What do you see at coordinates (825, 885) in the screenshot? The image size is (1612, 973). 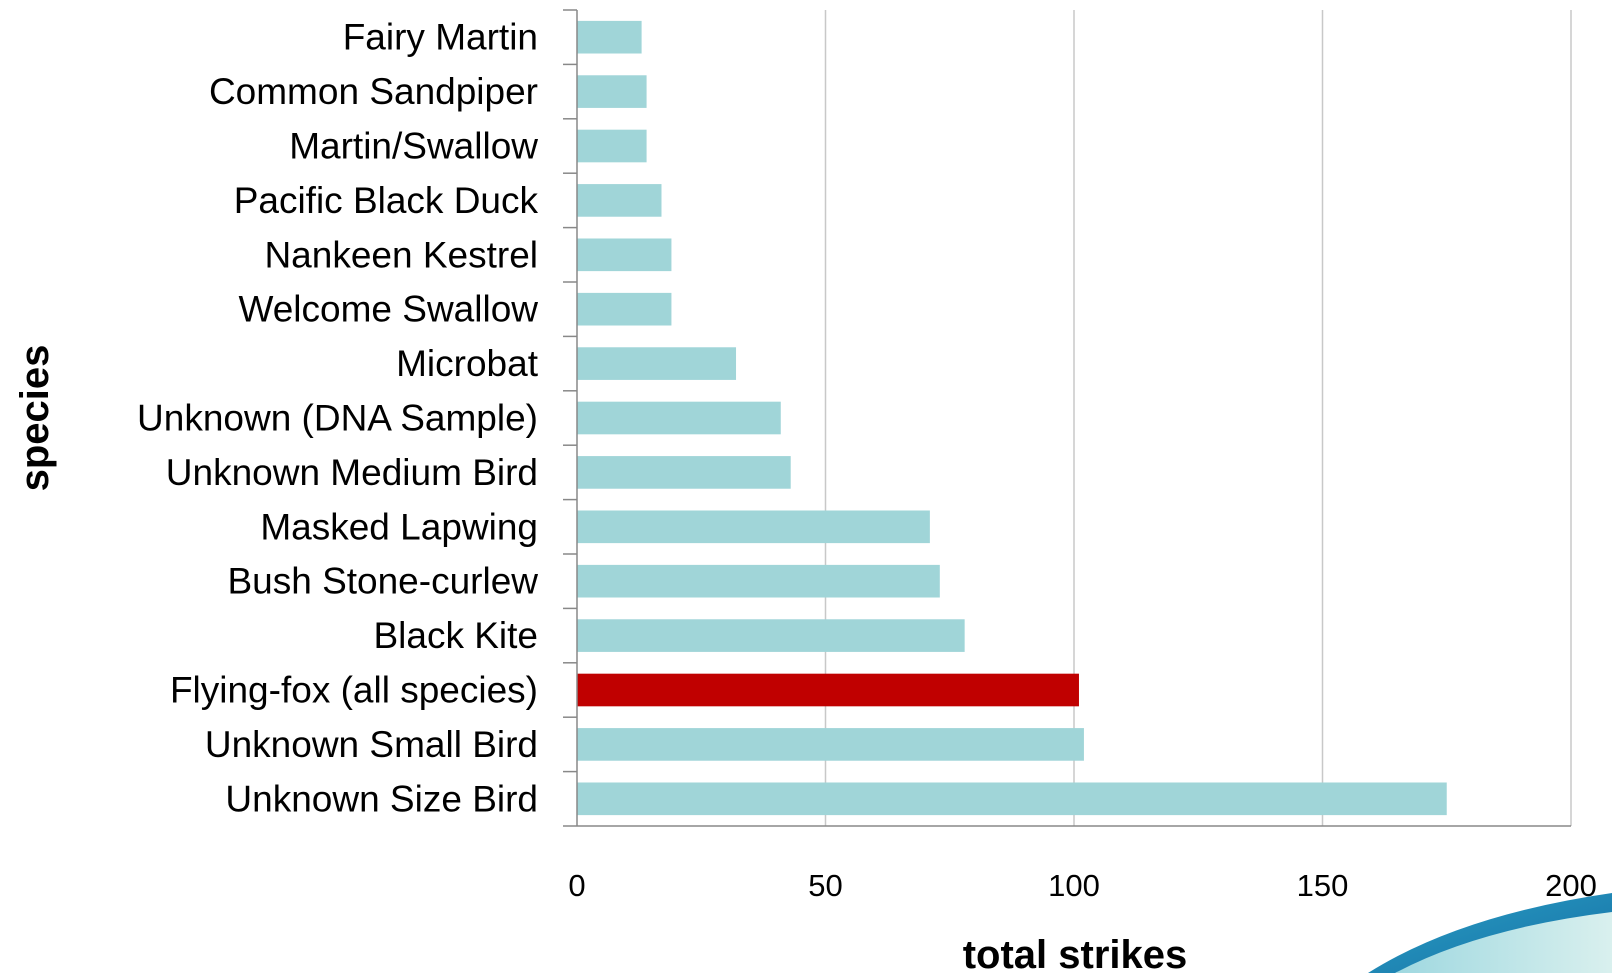 I see `x-tick-label: 50` at bounding box center [825, 885].